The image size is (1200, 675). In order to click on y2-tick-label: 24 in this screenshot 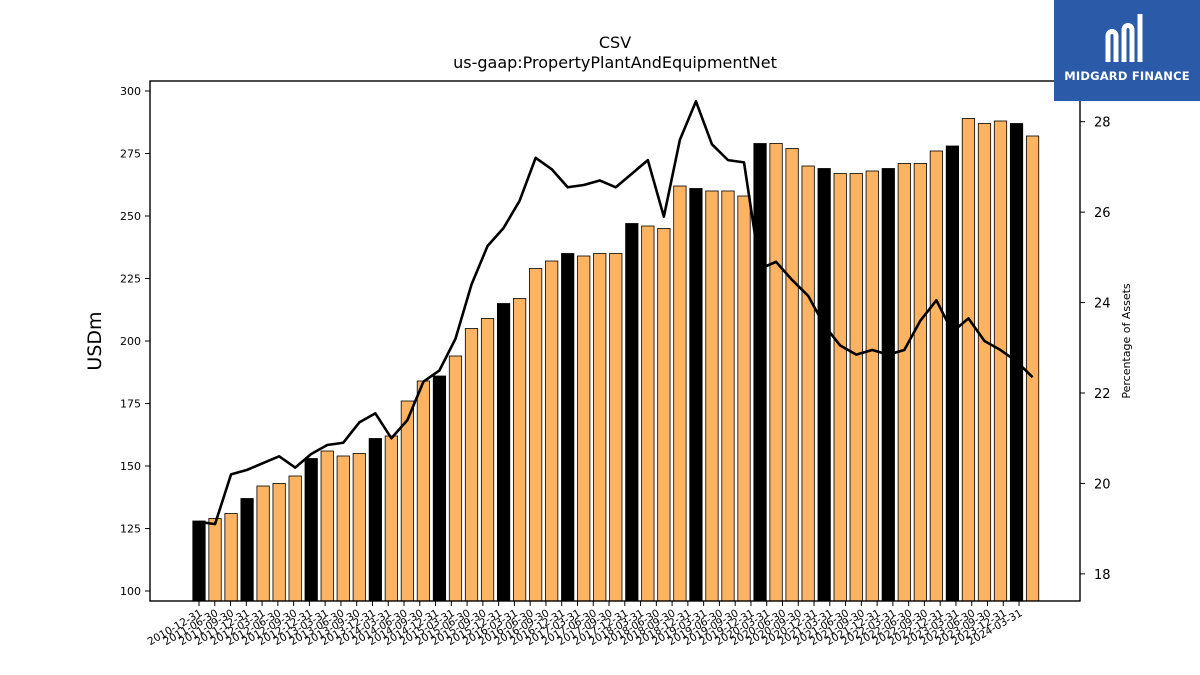, I will do `click(1102, 304)`.